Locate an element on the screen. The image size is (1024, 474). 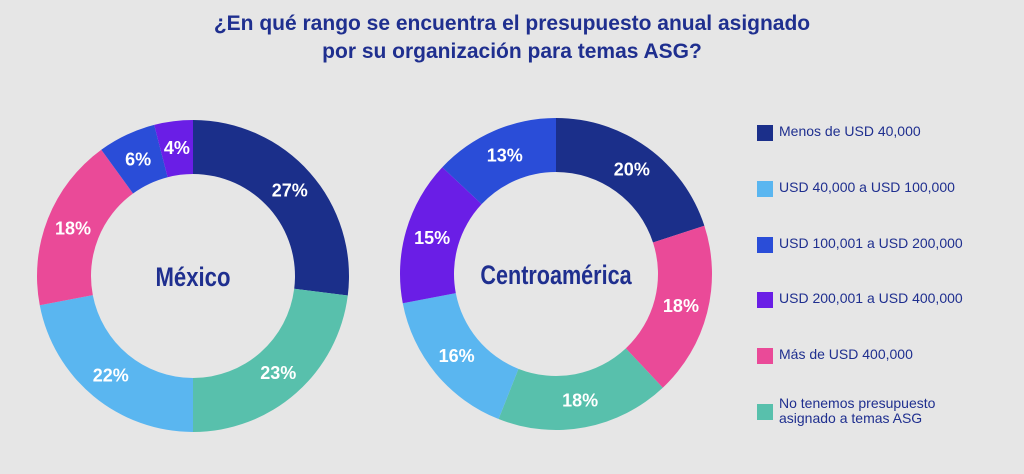
legend-item-menos-40000: Menos de USD 40,000 is located at coordinates (878, 132).